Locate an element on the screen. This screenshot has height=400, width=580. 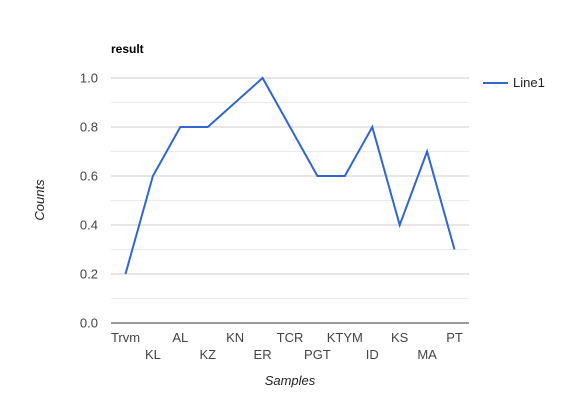
y-tick-label: 0.0 is located at coordinates (89, 323).